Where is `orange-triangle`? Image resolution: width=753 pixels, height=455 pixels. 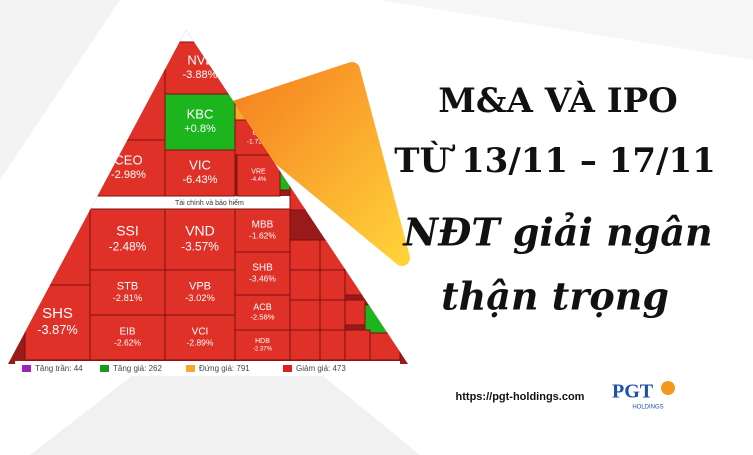
orange-triangle is located at coordinates (313, 164).